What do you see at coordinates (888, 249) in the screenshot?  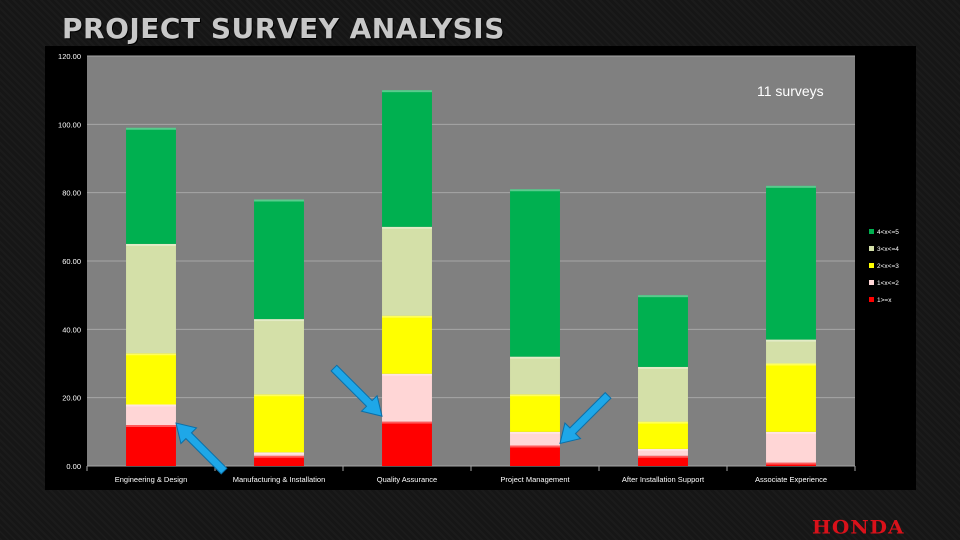 I see `legend-label: 3<x<=4` at bounding box center [888, 249].